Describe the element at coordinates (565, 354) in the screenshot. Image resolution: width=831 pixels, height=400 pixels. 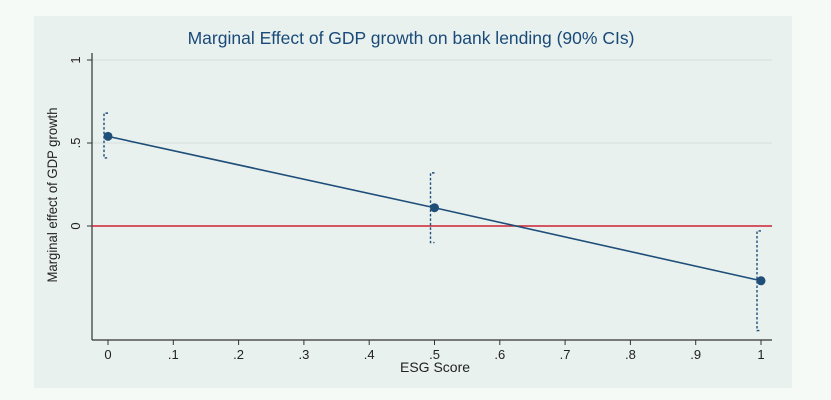
I see `x-tick-label: .7` at that location.